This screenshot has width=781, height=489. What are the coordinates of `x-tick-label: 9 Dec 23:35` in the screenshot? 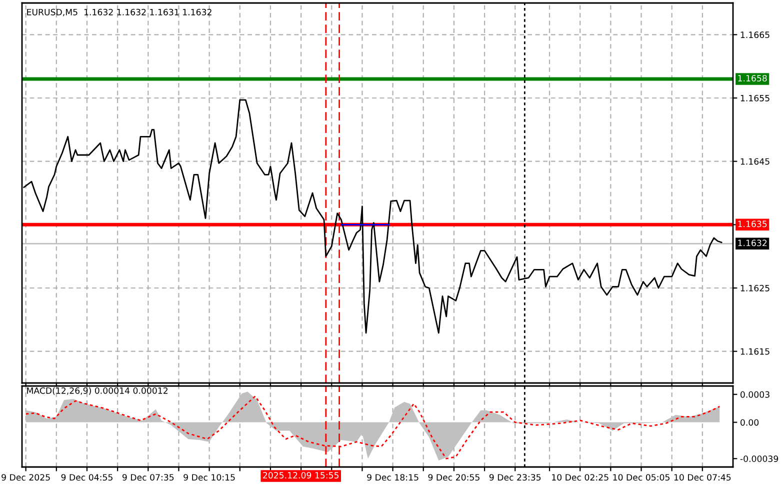 It's located at (515, 477).